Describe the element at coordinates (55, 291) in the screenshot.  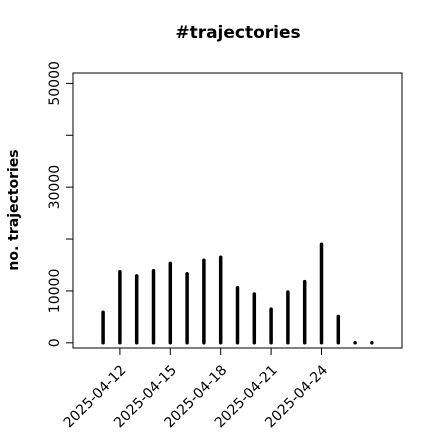
I see `y-tick-label: 10000` at that location.